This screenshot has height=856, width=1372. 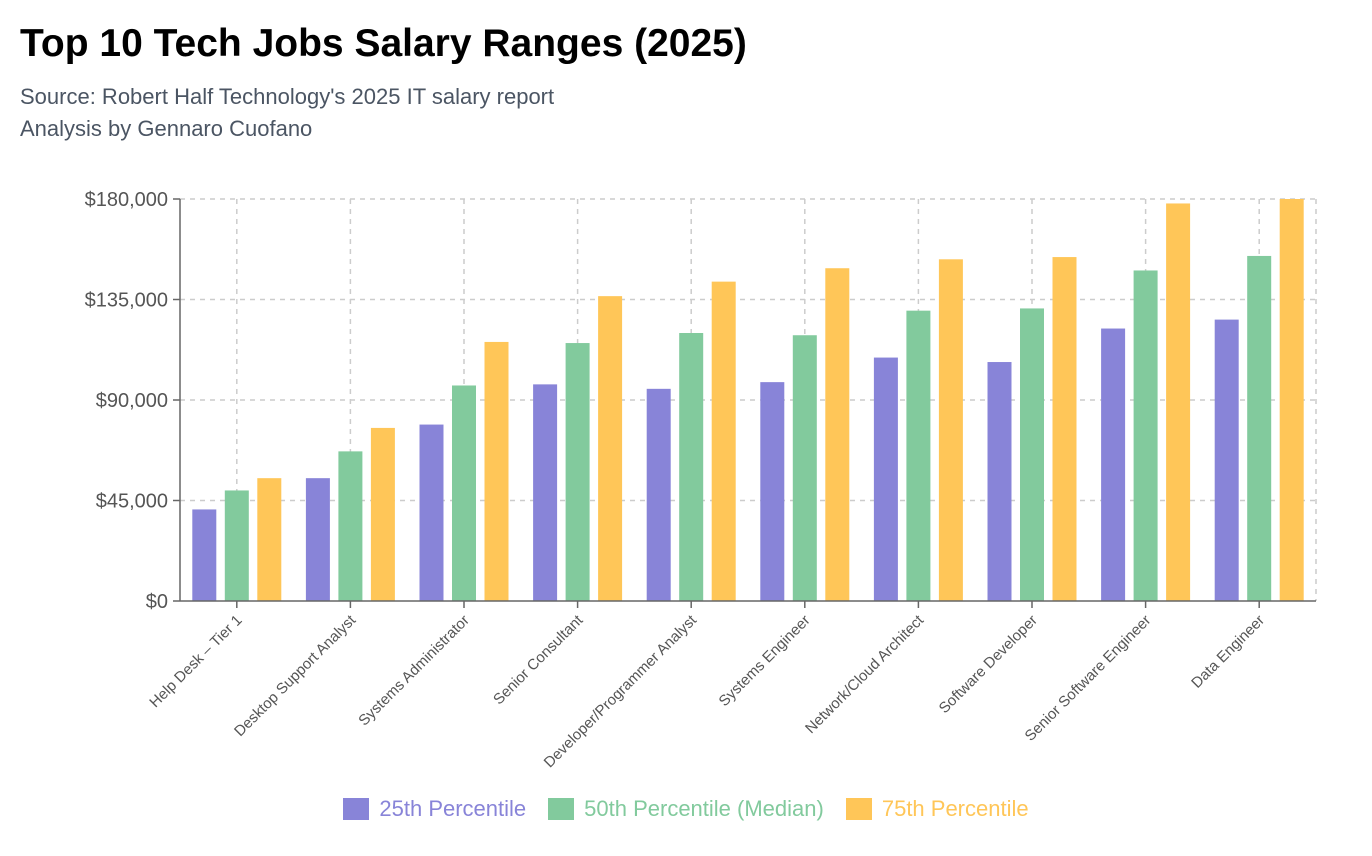 I want to click on x-tick-label: Senior Software Engineer, so click(x=1088, y=678).